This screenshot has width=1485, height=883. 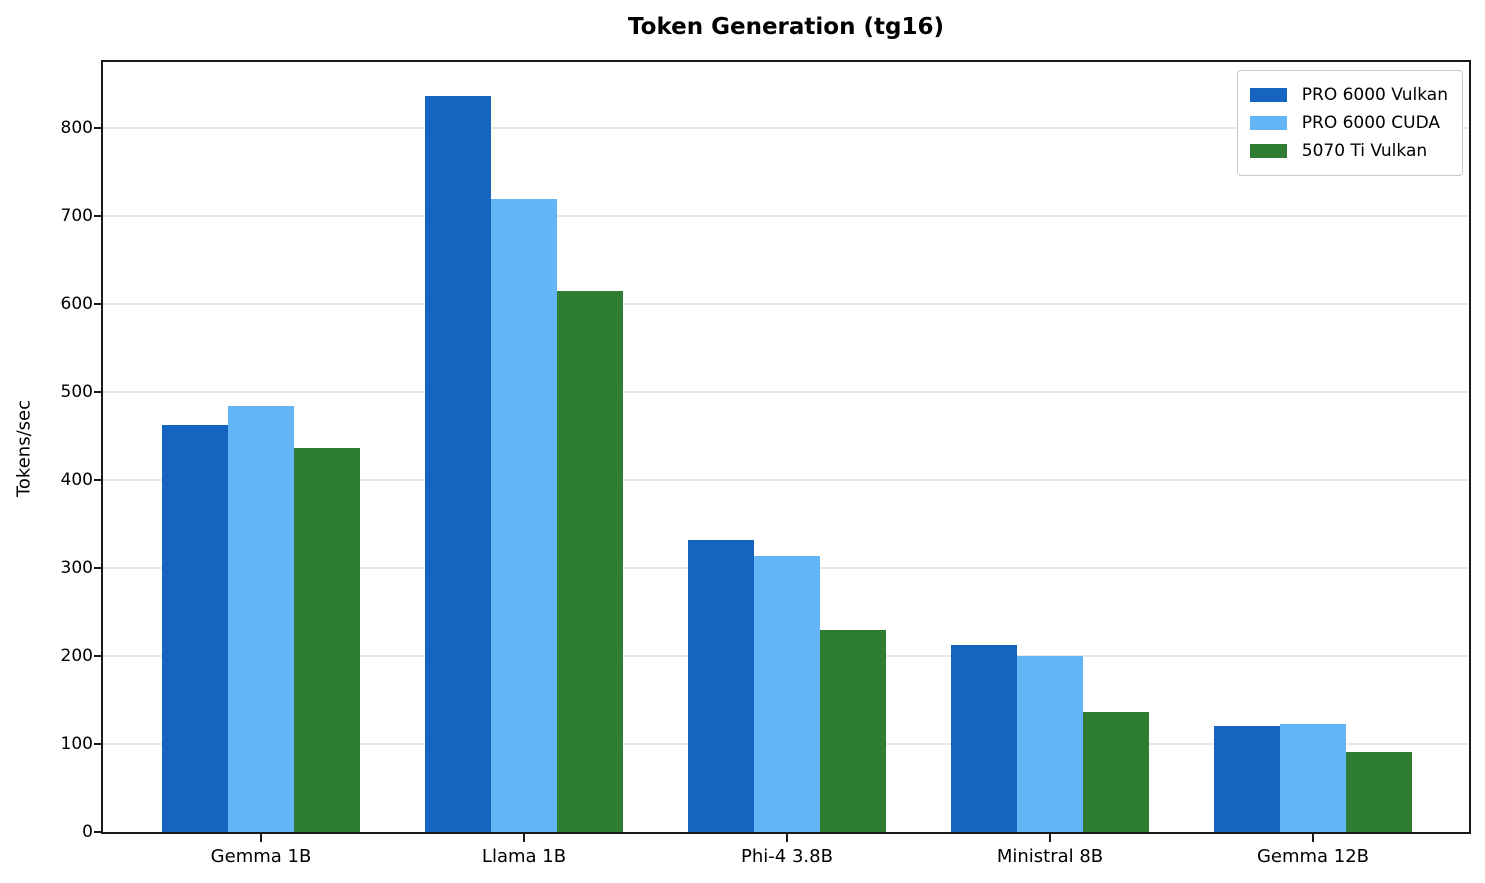 What do you see at coordinates (787, 856) in the screenshot?
I see `x-tick-label-phi-4-3-8b: Phi-4 3.8B` at bounding box center [787, 856].